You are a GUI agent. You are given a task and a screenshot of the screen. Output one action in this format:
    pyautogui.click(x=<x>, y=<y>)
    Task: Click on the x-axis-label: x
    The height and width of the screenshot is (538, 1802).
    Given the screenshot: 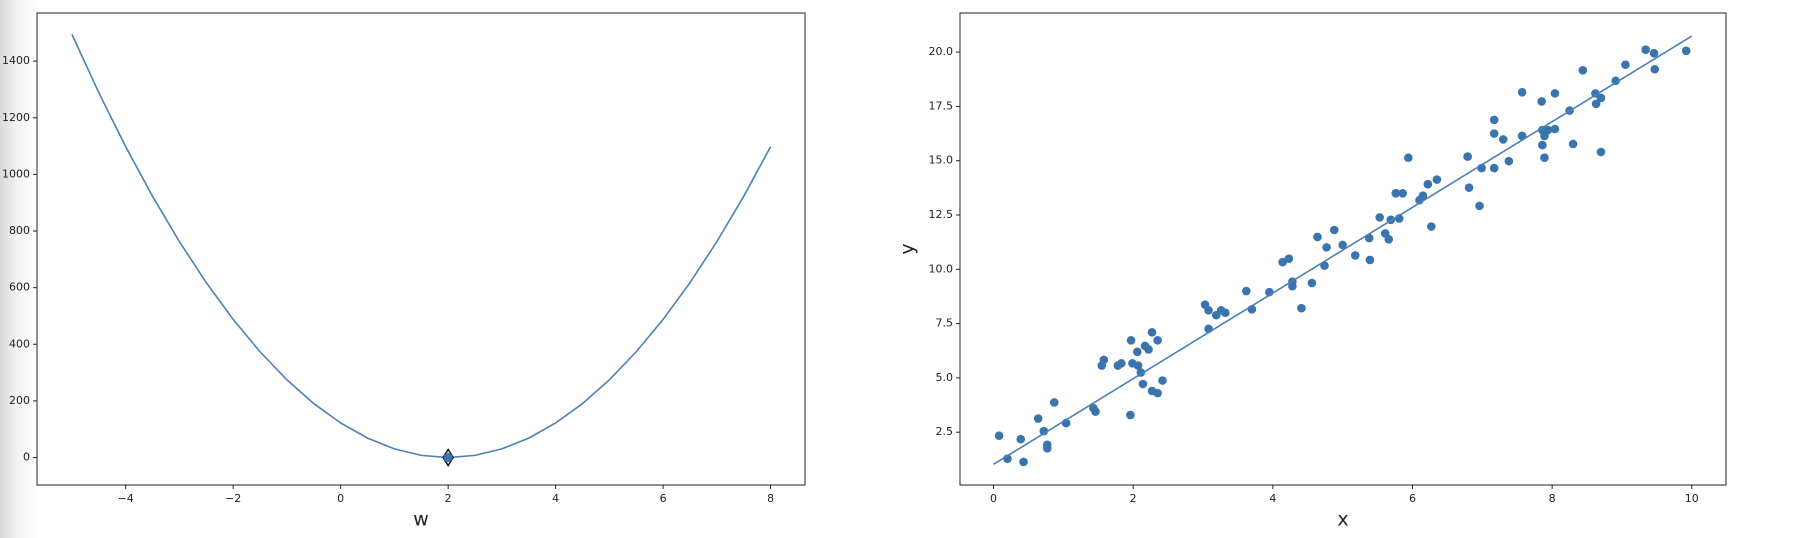 What is the action you would take?
    pyautogui.click(x=1342, y=520)
    